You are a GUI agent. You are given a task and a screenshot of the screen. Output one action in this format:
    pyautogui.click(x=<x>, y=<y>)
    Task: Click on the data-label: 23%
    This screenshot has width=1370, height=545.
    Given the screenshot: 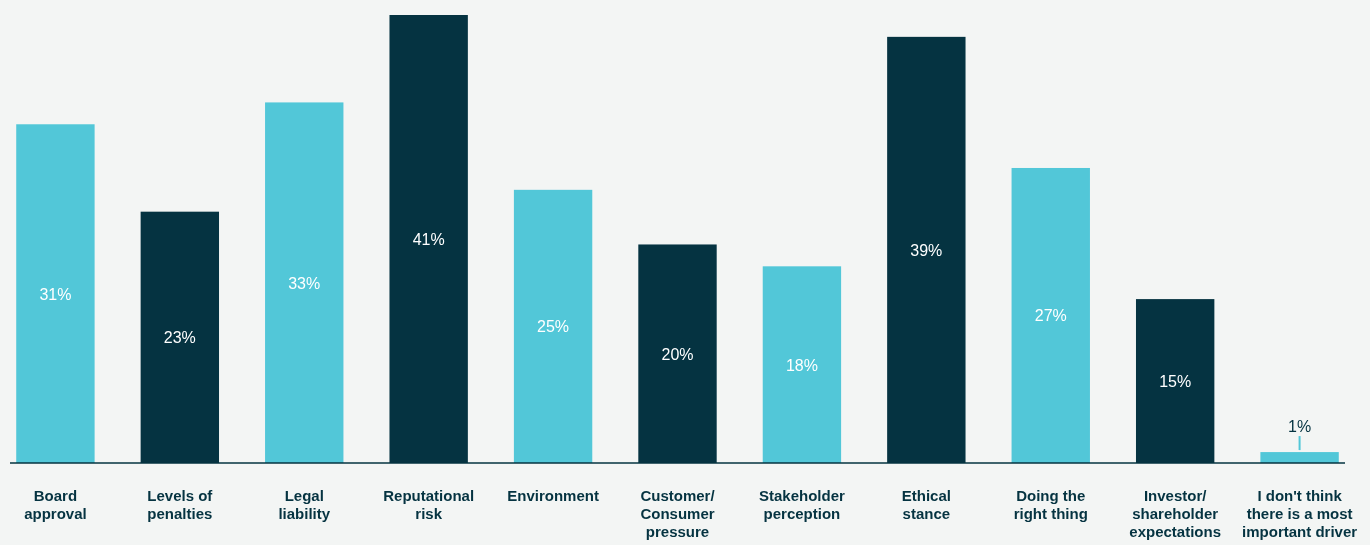 What is the action you would take?
    pyautogui.click(x=179, y=338)
    